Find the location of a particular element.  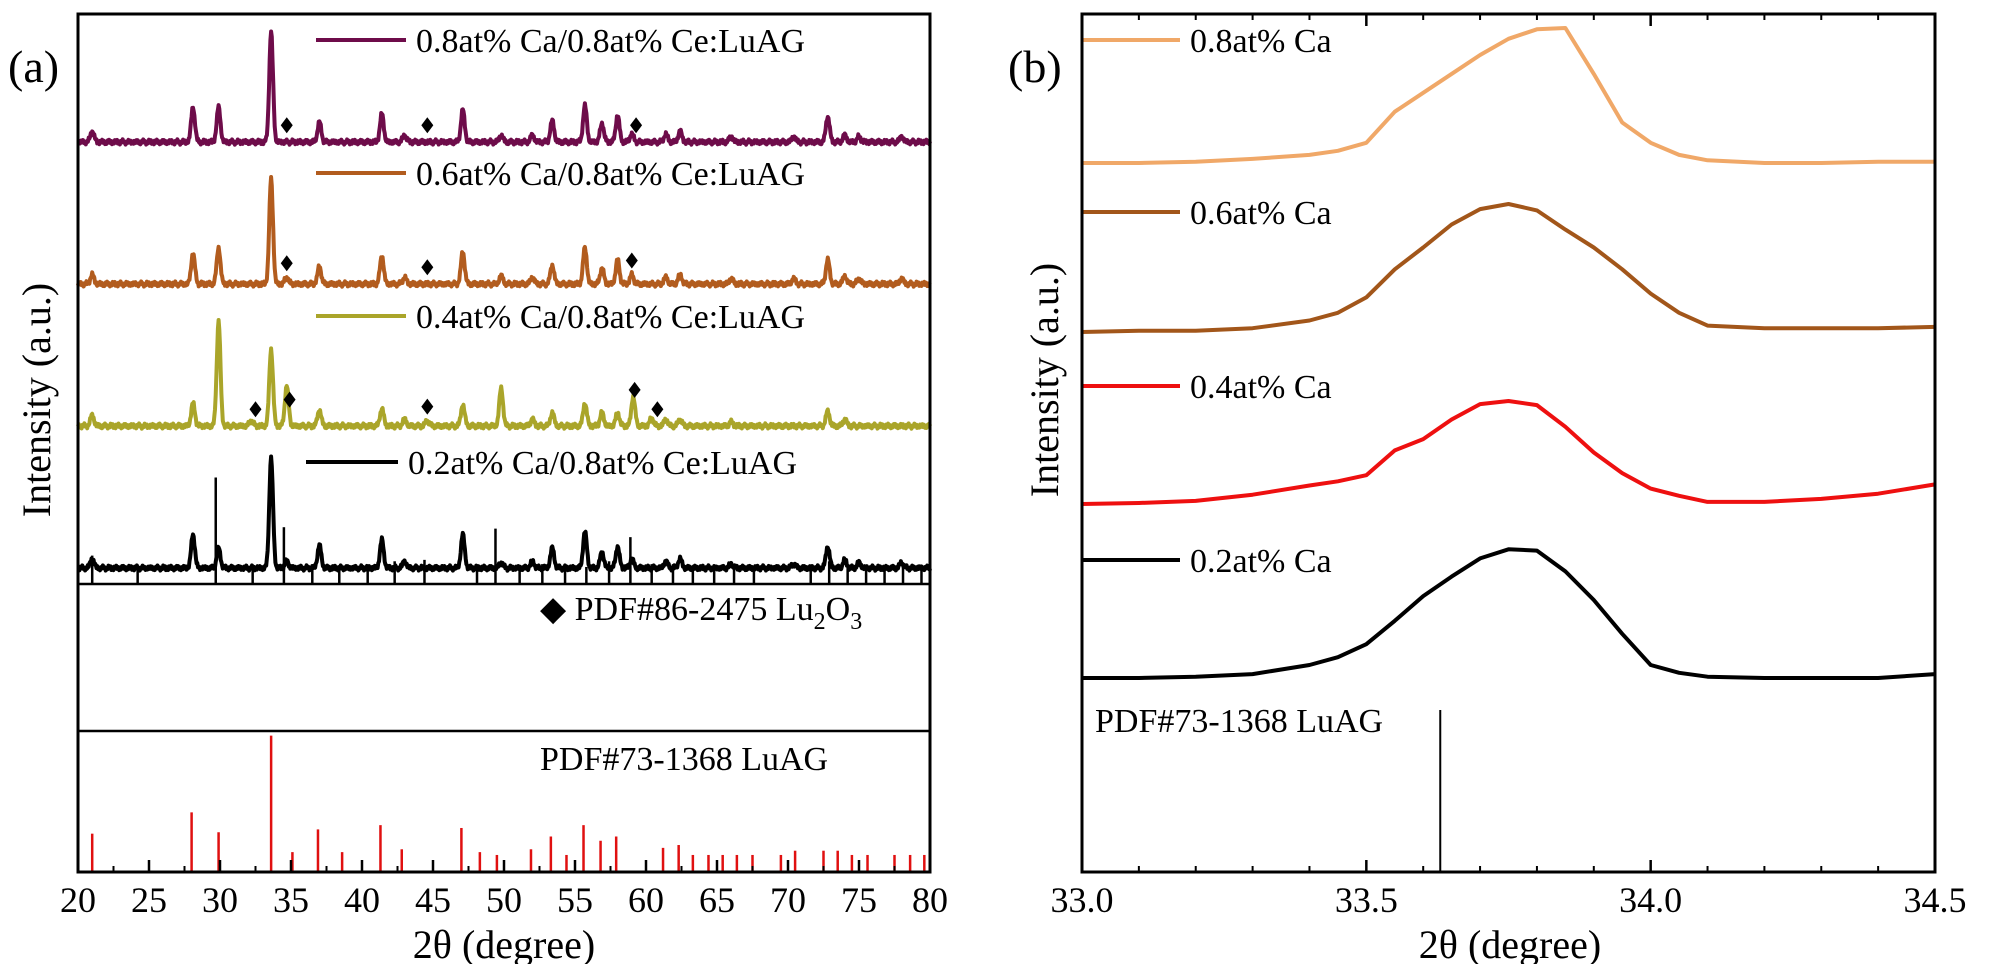

panel-b-x-axis-title: 2θ (degree) is located at coordinates (1510, 943).